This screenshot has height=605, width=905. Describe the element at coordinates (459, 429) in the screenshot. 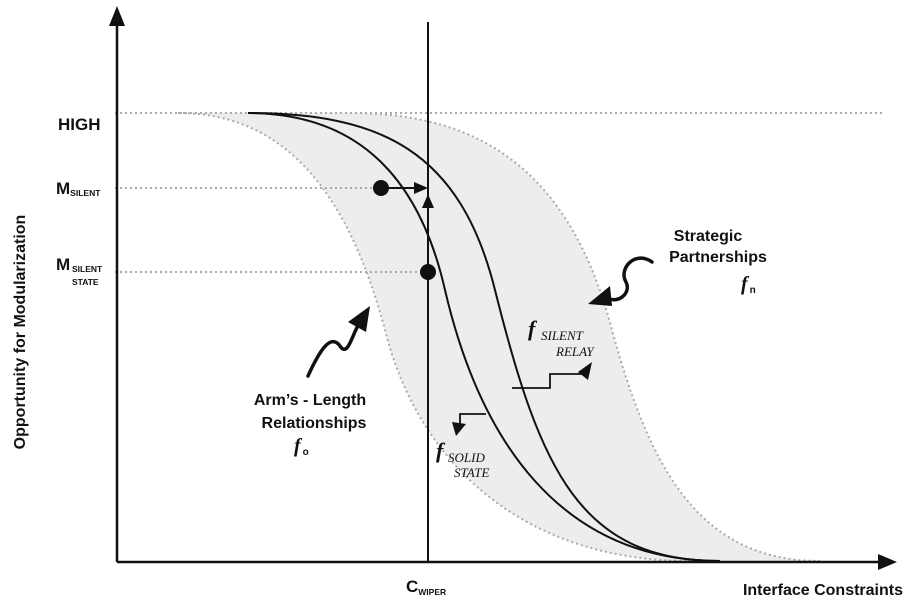

I see `solid-state-leader-arrowhead` at that location.